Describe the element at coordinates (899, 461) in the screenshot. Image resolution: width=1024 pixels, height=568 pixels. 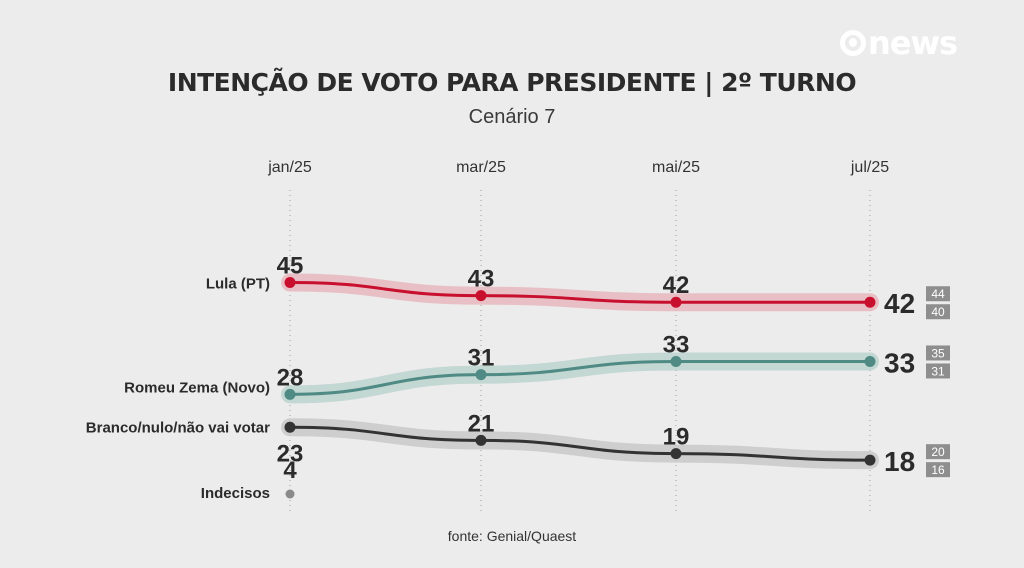
I see `data-label: 18` at that location.